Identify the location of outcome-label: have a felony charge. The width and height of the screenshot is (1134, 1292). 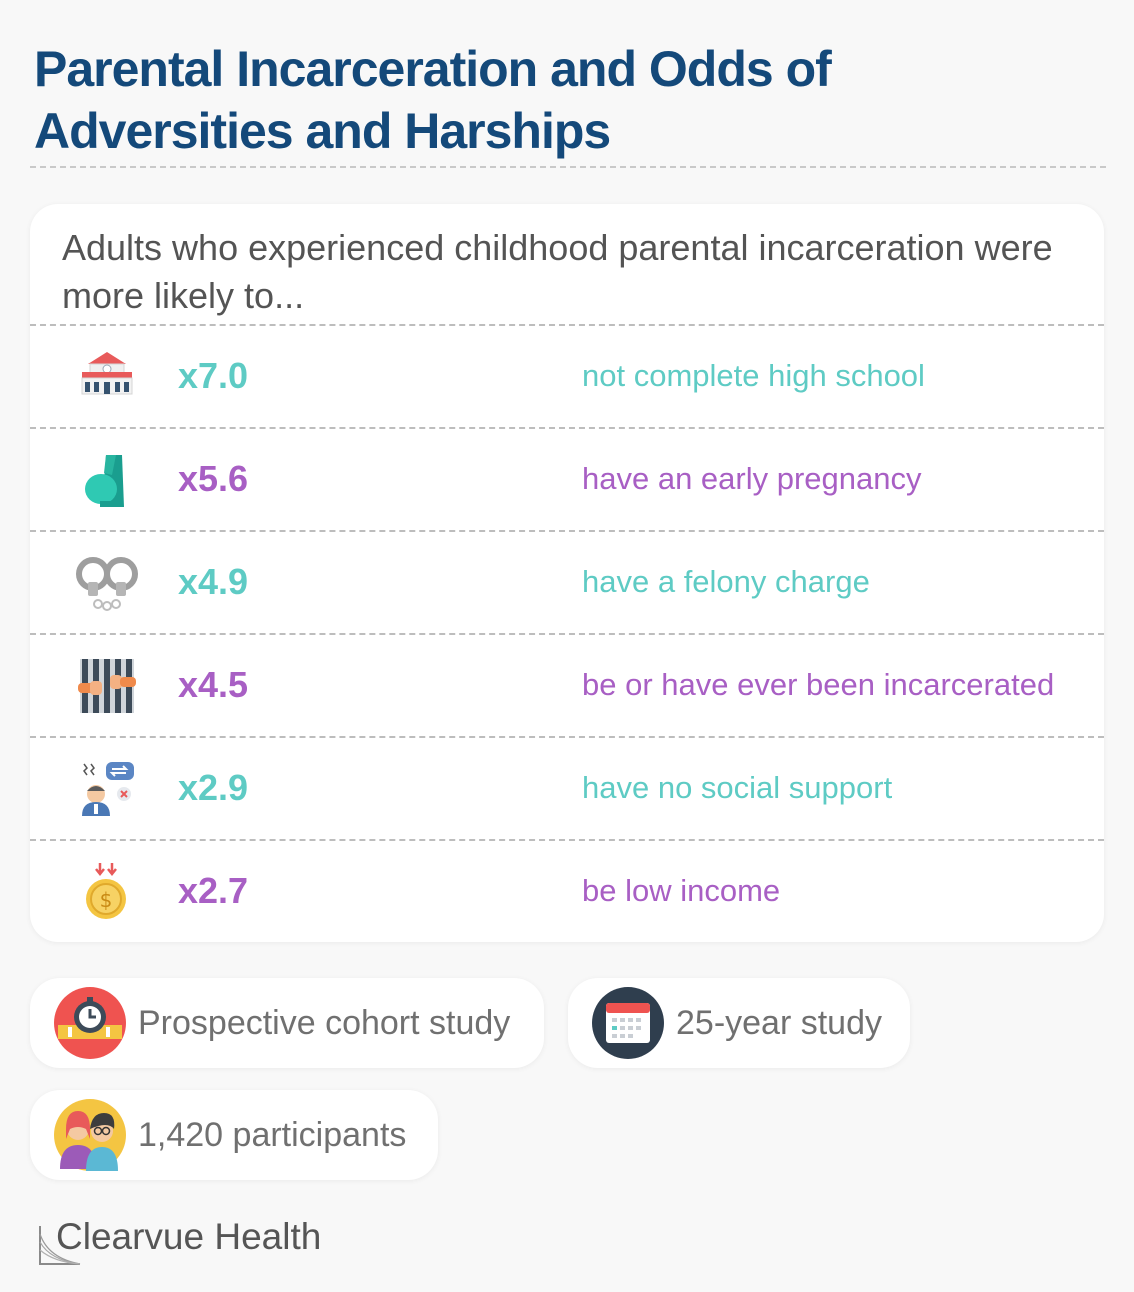
(726, 581).